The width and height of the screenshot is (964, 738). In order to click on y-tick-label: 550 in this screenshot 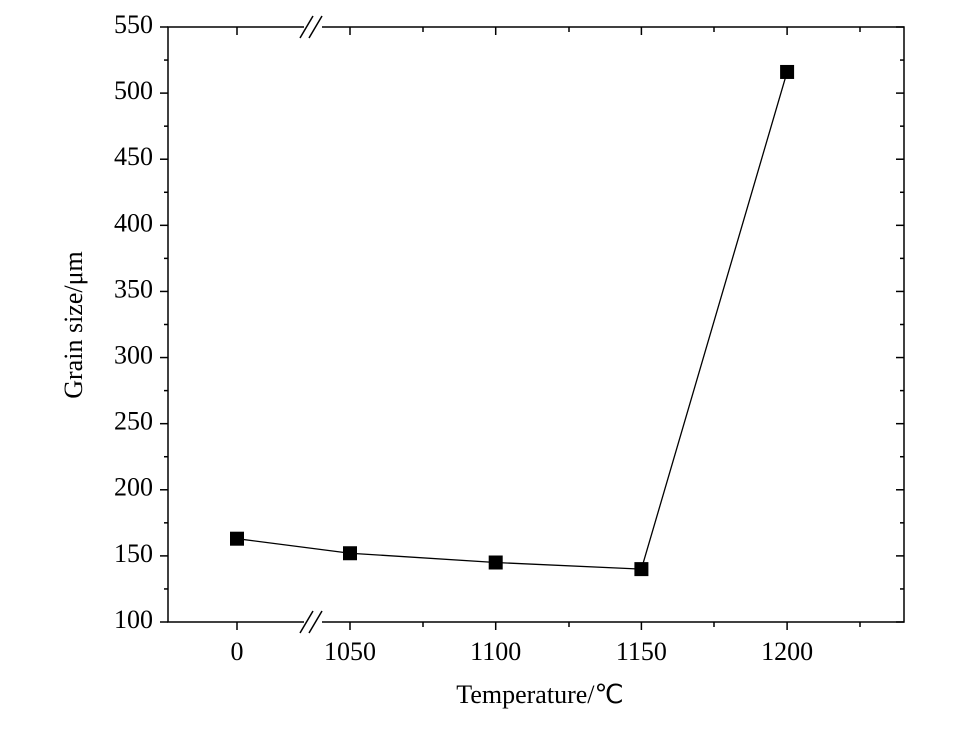, I will do `click(133, 24)`.